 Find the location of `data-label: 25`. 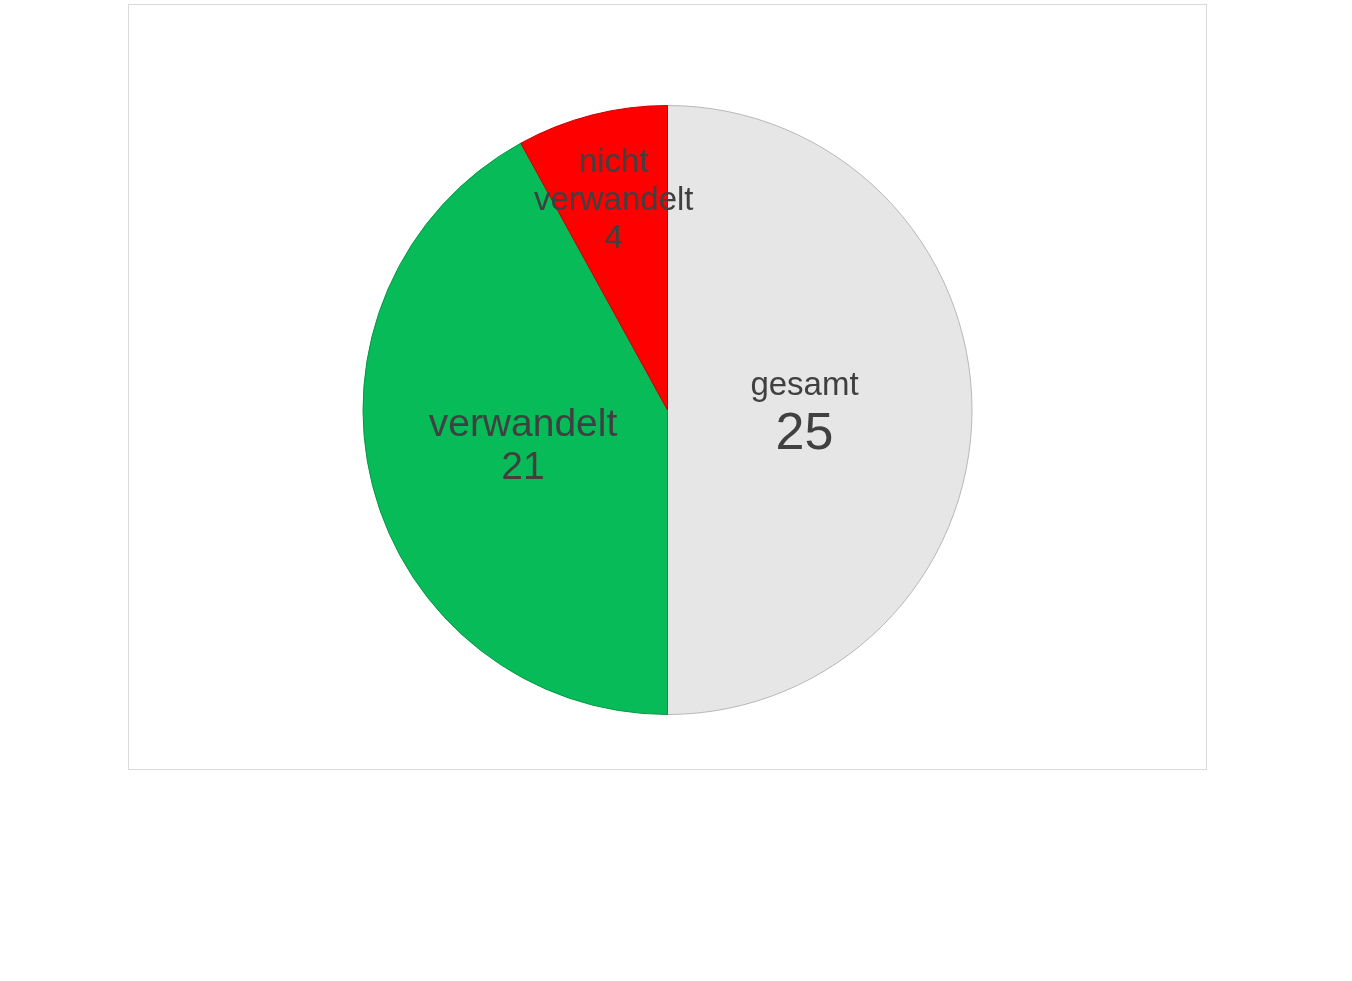

data-label: 25 is located at coordinates (804, 430).